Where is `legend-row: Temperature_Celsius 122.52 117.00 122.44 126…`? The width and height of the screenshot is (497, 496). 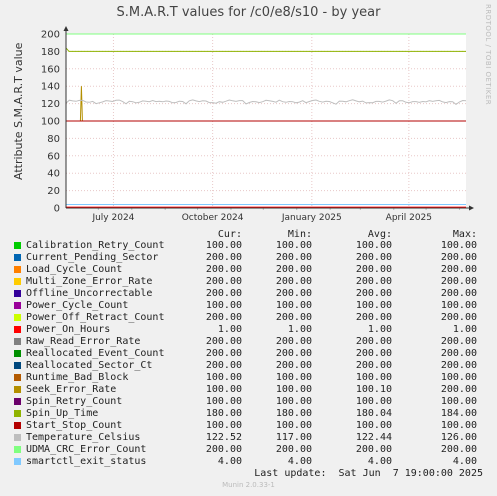 legend-row: Temperature_Celsius 122.52 117.00 122.44 126… is located at coordinates (249, 438).